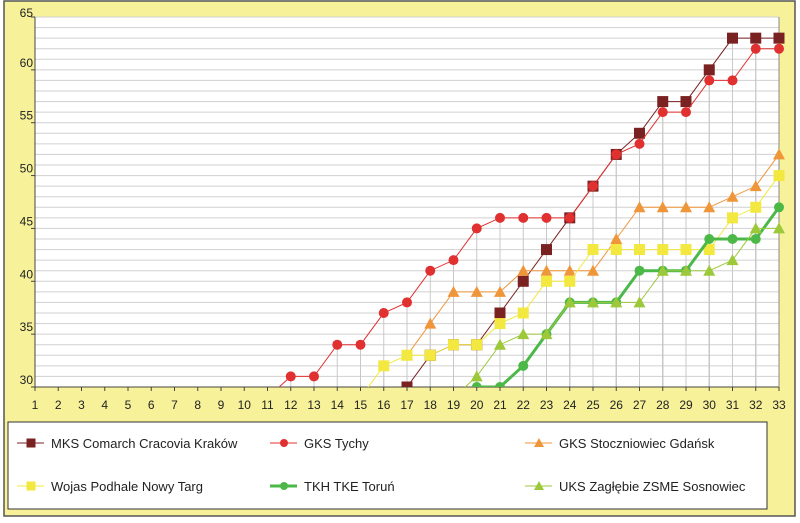  I want to click on x-tick-label: 32, so click(756, 405).